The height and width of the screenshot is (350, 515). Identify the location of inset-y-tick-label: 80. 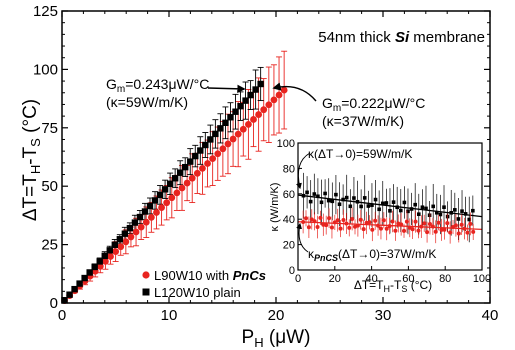
(289, 169).